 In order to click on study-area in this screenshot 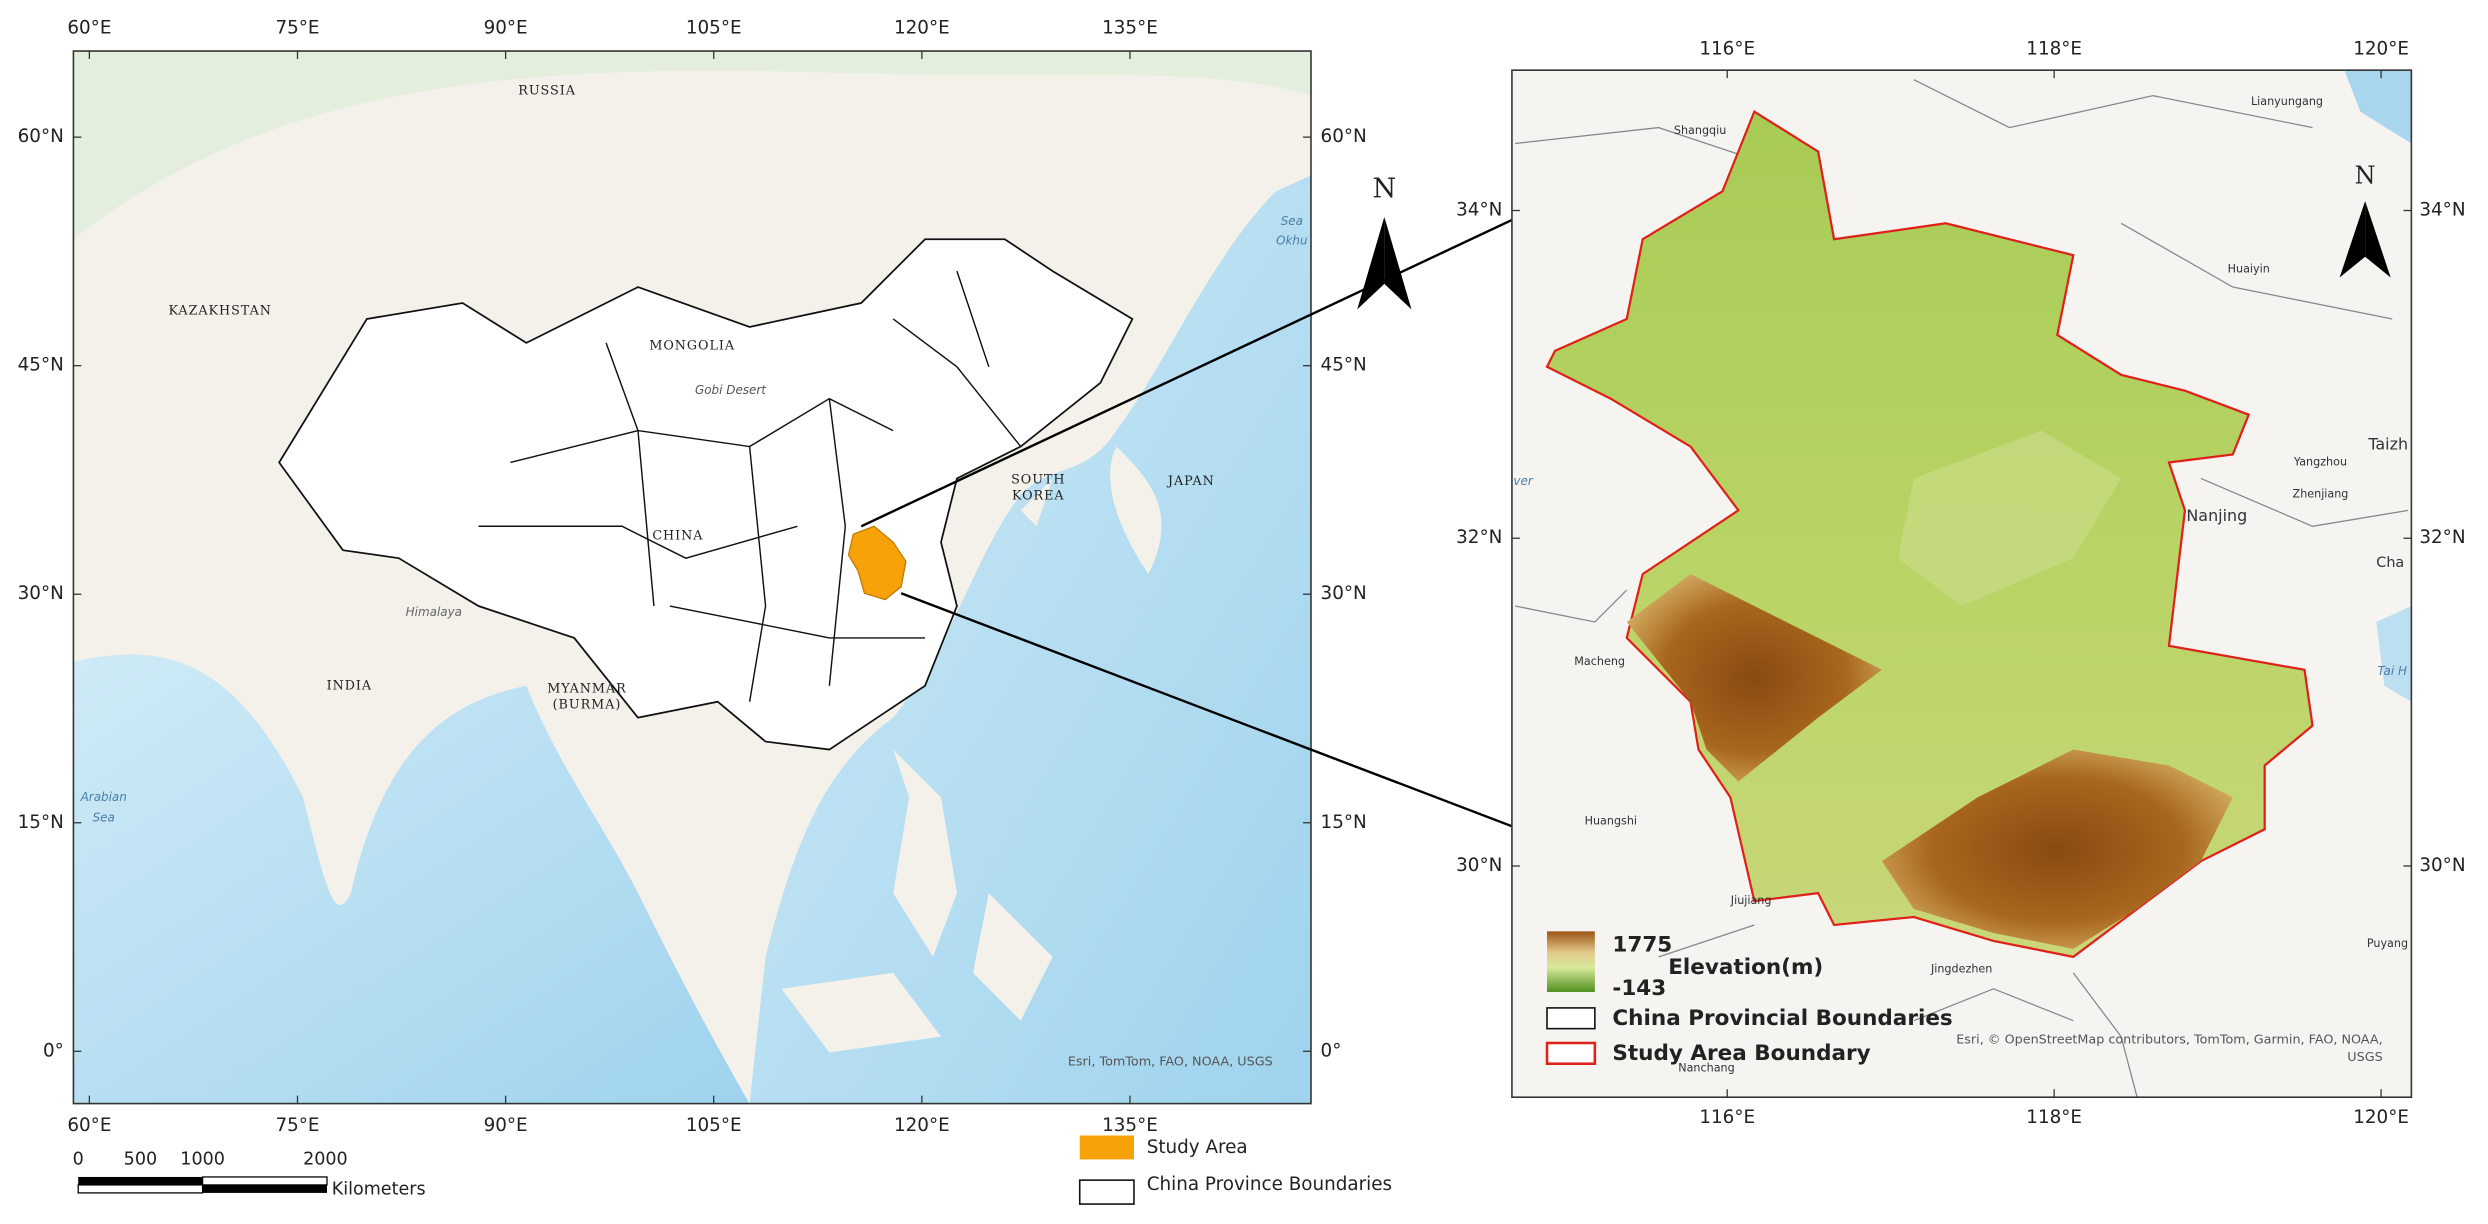, I will do `click(877, 563)`.